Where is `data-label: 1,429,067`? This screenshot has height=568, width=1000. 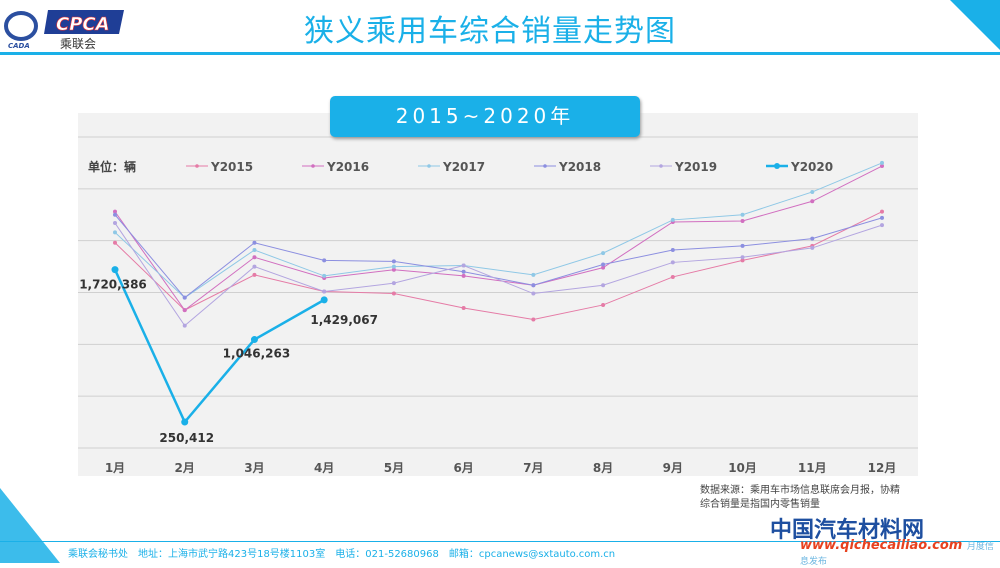 data-label: 1,429,067 is located at coordinates (344, 320).